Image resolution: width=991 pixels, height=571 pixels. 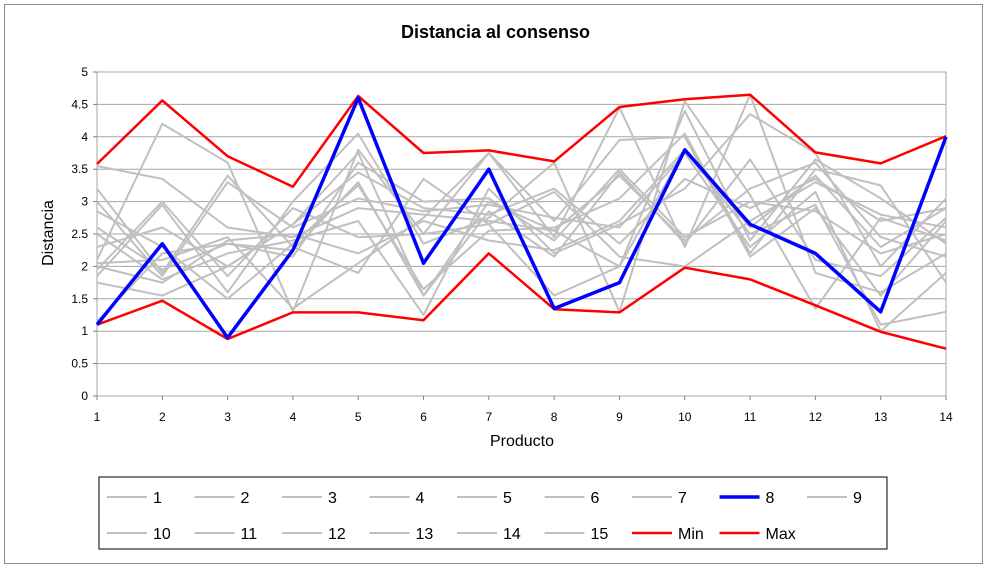 What do you see at coordinates (79, 104) in the screenshot?
I see `y-tick-label: 4.5` at bounding box center [79, 104].